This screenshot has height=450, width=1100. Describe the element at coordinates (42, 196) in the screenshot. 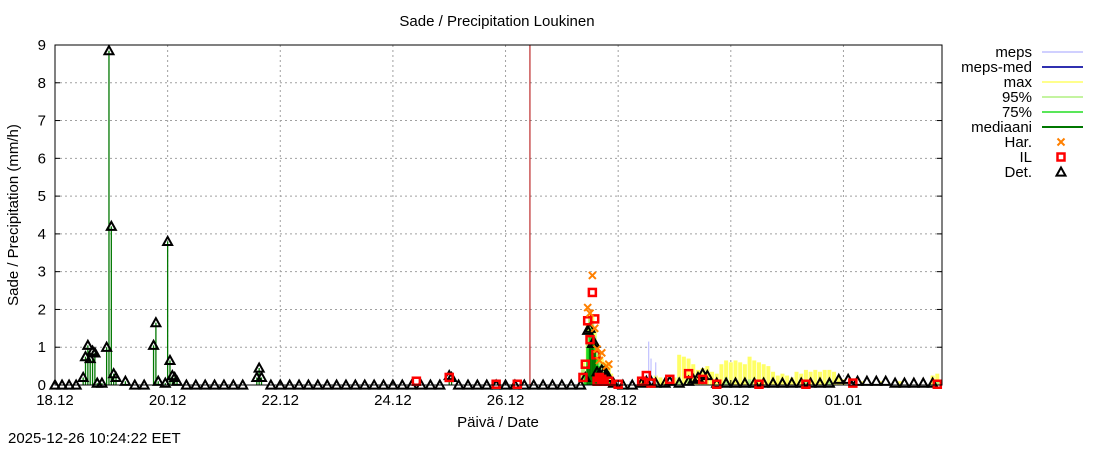

I see `y-tick-label: 5` at that location.